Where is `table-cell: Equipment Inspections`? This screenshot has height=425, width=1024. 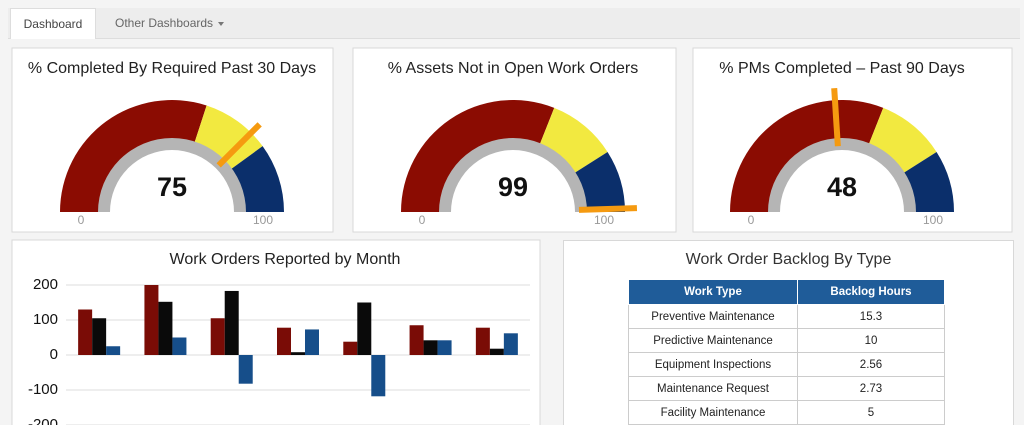 table-cell: Equipment Inspections is located at coordinates (713, 364).